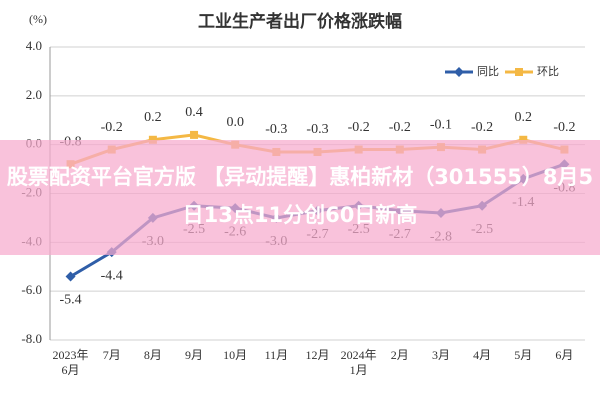  I want to click on chart-title: 工业生产者出厂价格涨跌幅, so click(300, 21).